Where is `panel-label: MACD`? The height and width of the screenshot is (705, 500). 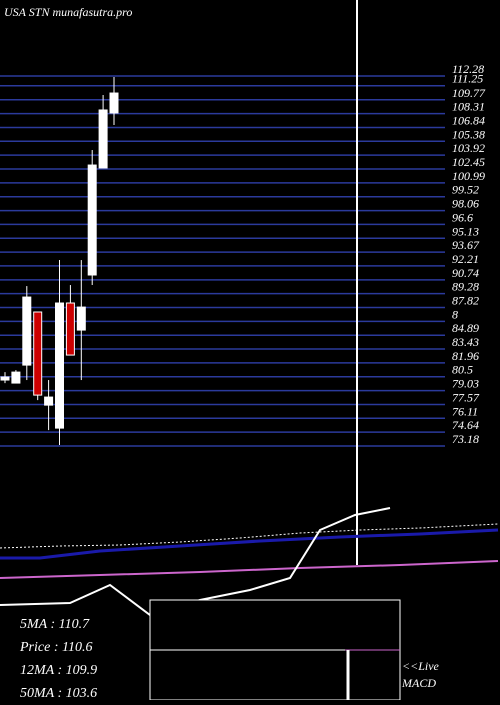 panel-label: MACD is located at coordinates (418, 683).